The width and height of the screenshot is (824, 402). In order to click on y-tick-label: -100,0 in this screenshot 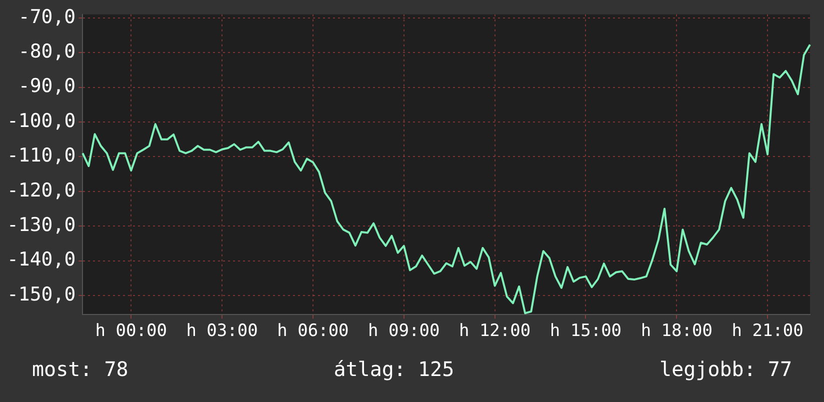, I will do `click(41, 121)`.